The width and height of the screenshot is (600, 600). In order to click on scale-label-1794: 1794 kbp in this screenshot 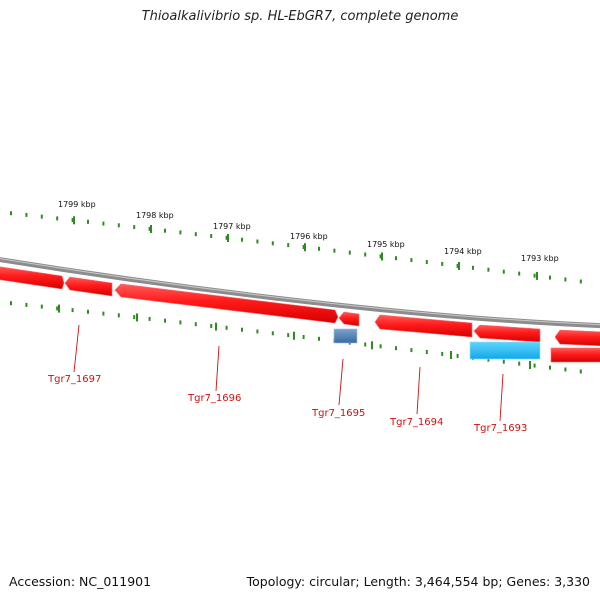, I will do `click(463, 251)`.